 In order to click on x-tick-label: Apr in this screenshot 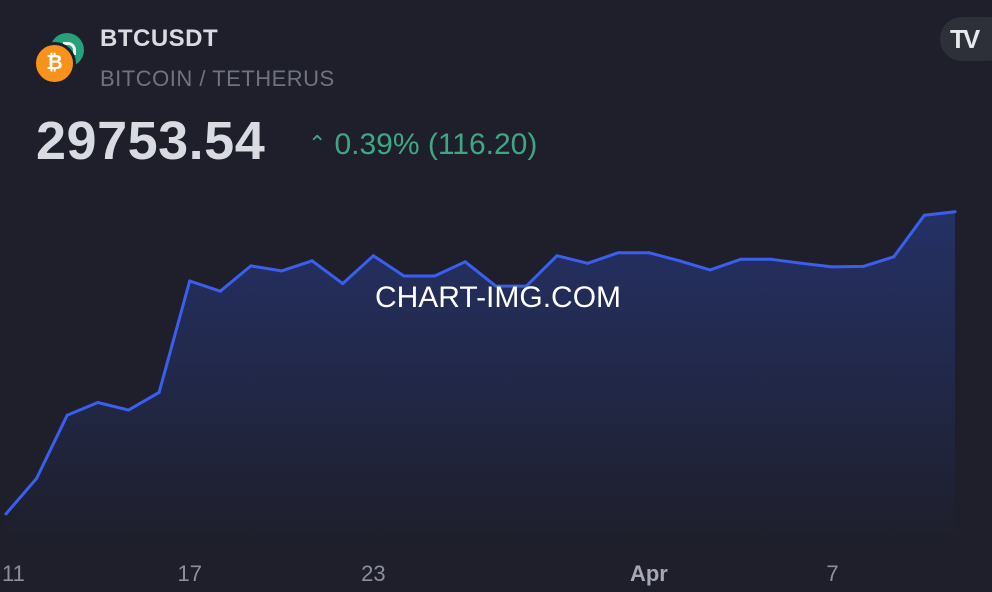, I will do `click(649, 573)`.